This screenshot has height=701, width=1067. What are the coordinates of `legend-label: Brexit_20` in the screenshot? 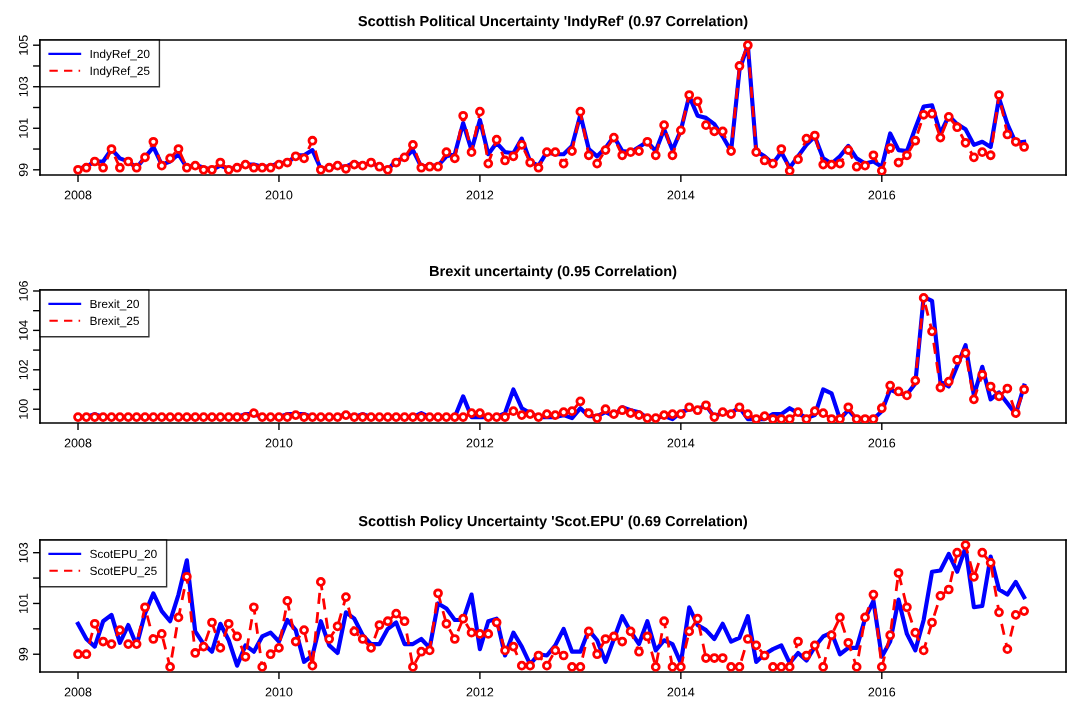 It's located at (114, 305).